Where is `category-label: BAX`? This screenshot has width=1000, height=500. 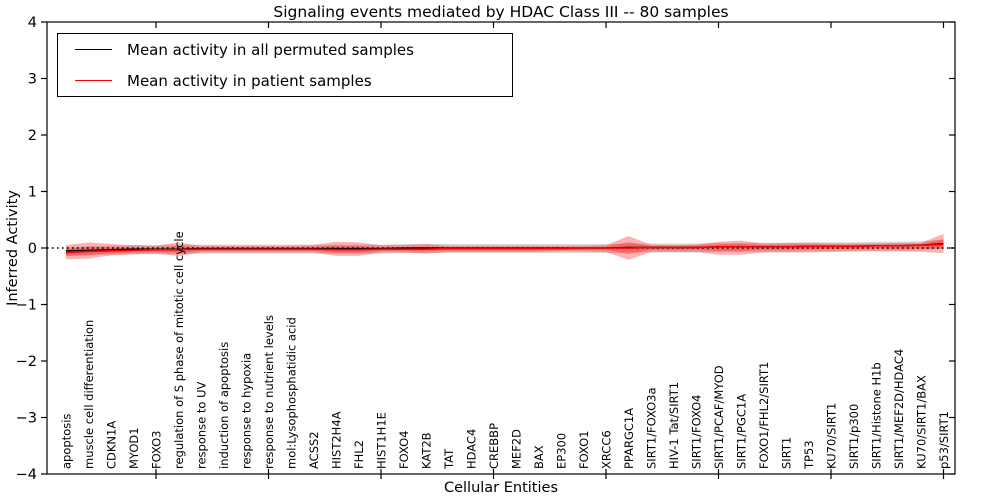 category-label: BAX is located at coordinates (539, 457).